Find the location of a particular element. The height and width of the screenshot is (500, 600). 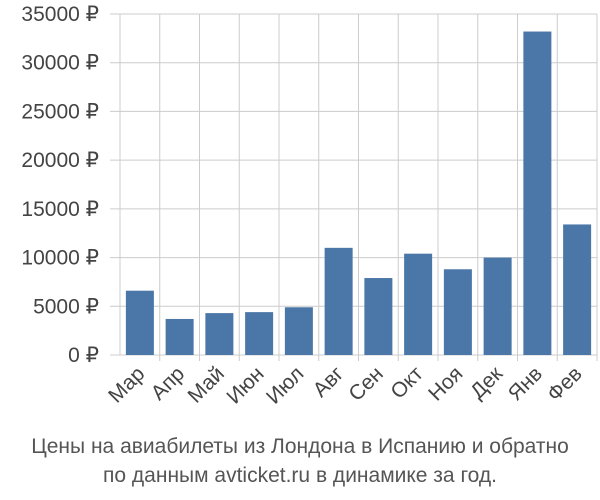

y-tick-label: 5000 ₽ is located at coordinates (66, 306).